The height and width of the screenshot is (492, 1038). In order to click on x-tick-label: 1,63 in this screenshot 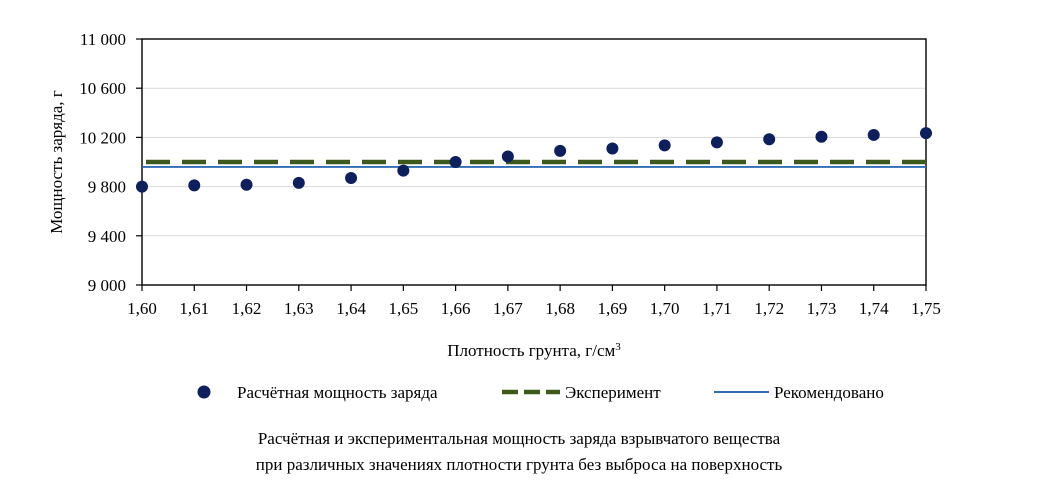, I will do `click(299, 308)`.